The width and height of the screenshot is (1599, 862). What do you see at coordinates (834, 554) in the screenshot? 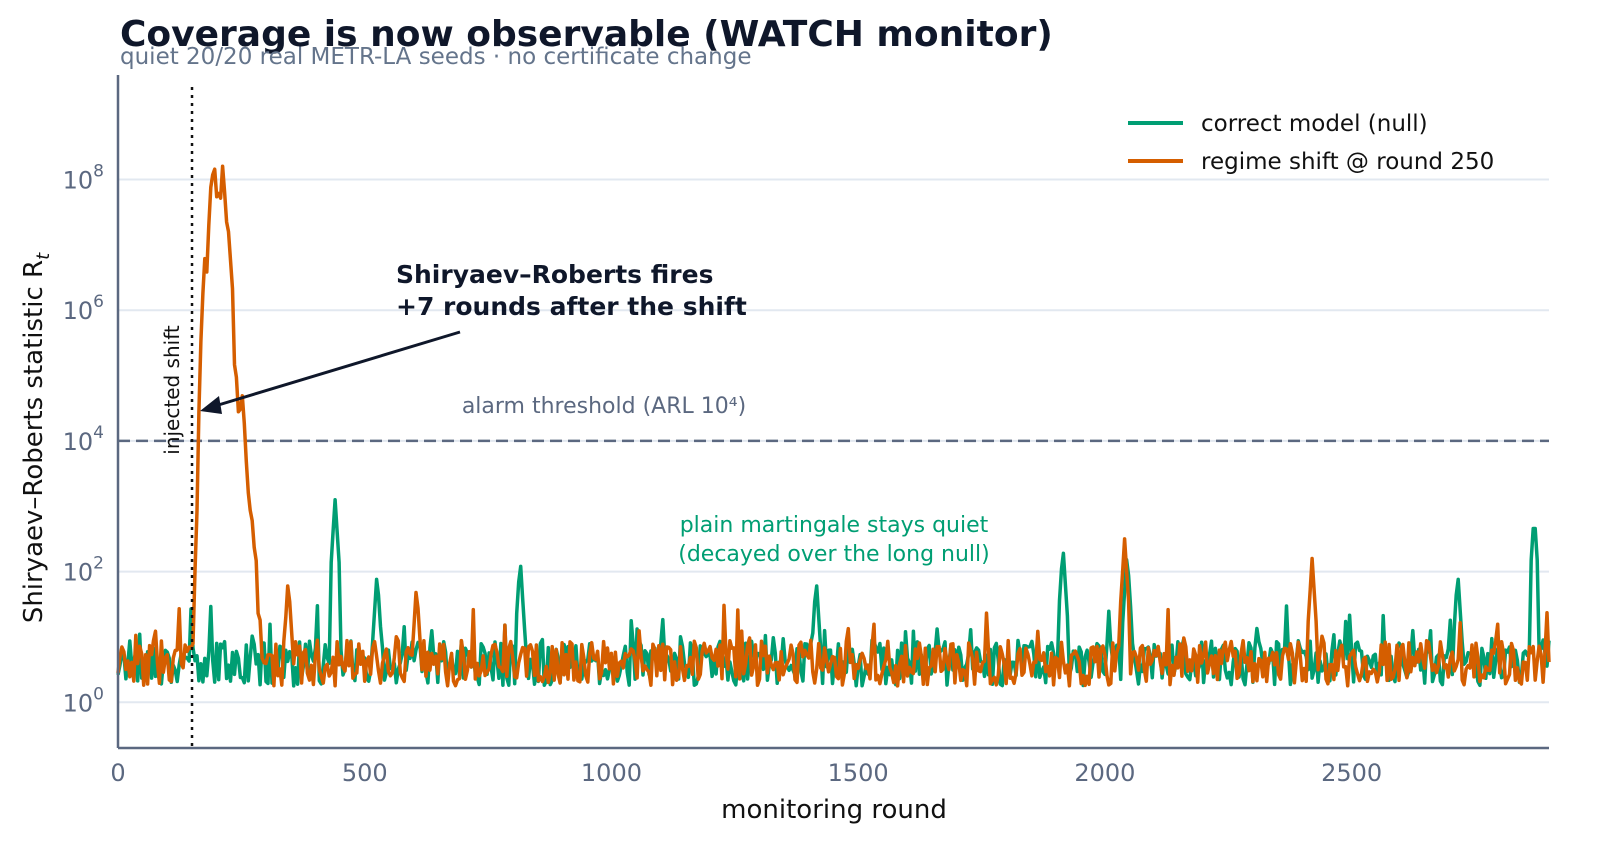
I see `annotation-quiet-line2: (decayed over the long null)` at bounding box center [834, 554].